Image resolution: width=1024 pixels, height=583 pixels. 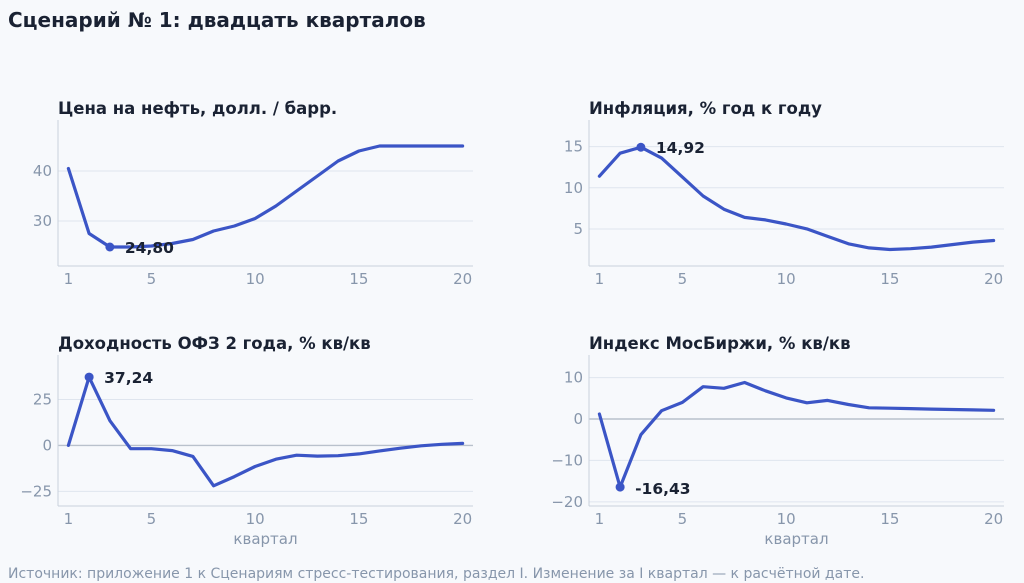 I want to click on y-tick-label: 25, so click(x=42, y=400).